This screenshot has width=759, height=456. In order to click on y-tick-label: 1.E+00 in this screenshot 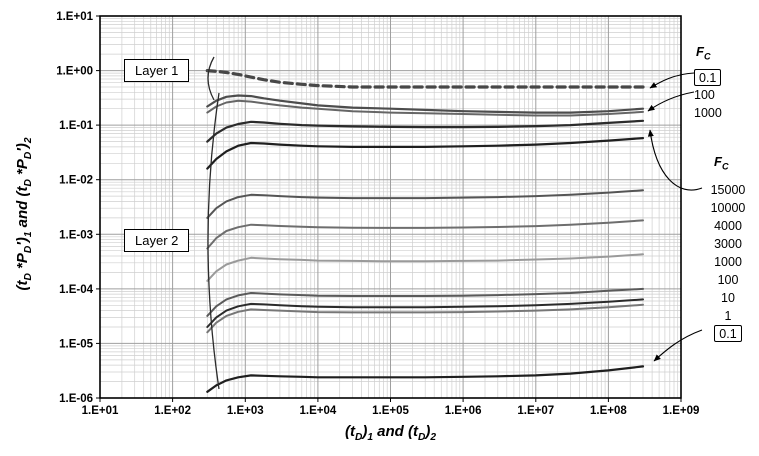, I will do `click(74, 72)`.